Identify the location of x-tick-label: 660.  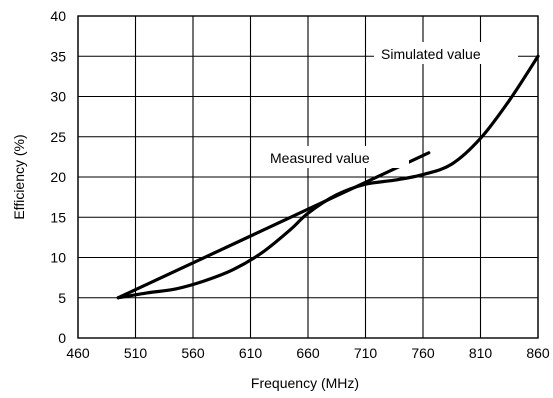
(308, 353).